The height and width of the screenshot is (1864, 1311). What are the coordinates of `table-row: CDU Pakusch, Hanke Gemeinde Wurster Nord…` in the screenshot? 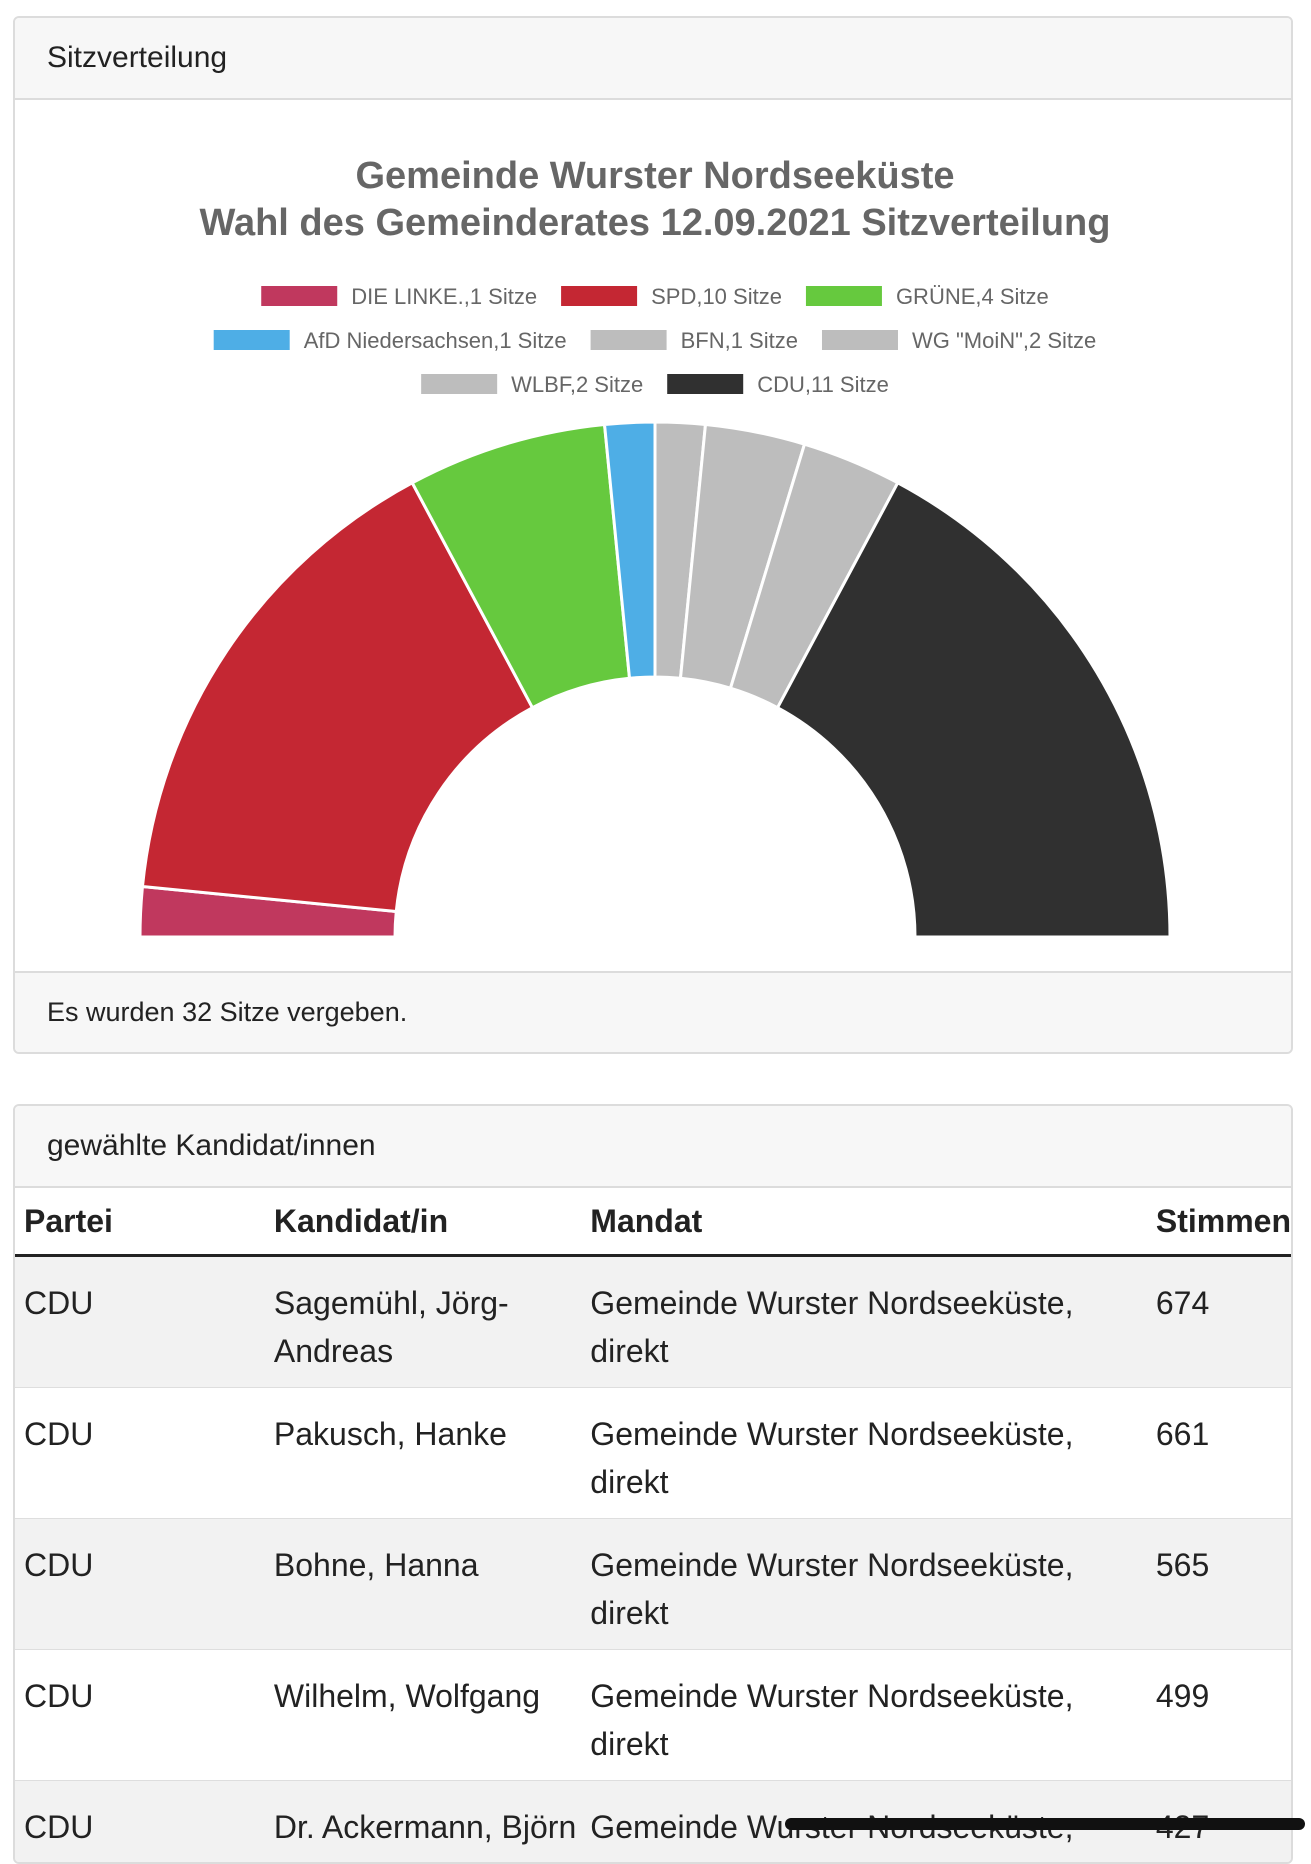 It's located at (653, 1453).